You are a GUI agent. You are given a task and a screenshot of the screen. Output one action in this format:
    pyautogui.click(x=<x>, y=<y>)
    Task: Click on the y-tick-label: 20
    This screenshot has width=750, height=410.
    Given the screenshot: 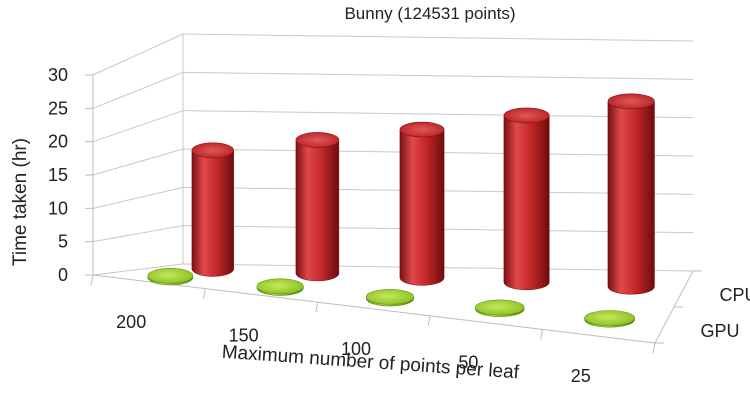 What is the action you would take?
    pyautogui.click(x=58, y=142)
    